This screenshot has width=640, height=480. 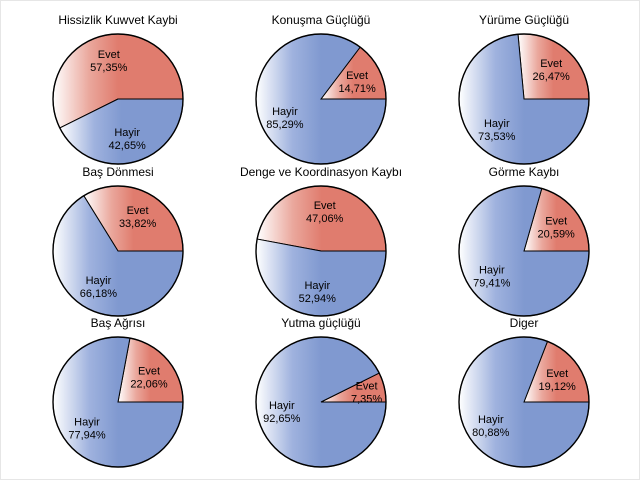 What do you see at coordinates (552, 77) in the screenshot?
I see `slice-percent: 26,47%` at bounding box center [552, 77].